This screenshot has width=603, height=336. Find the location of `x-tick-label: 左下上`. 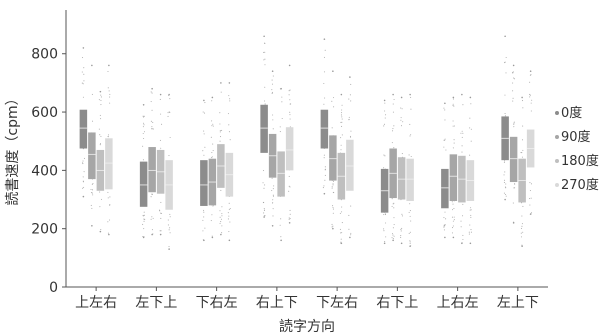

x-tick-label: 左下上 is located at coordinates (156, 303).